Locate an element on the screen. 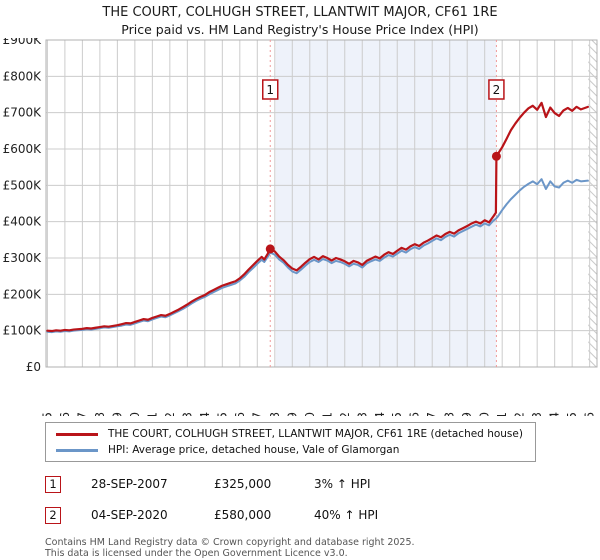 Image resolution: width=600 pixels, height=560 pixels. svg-text: 2004 is located at coordinates (205, 414).